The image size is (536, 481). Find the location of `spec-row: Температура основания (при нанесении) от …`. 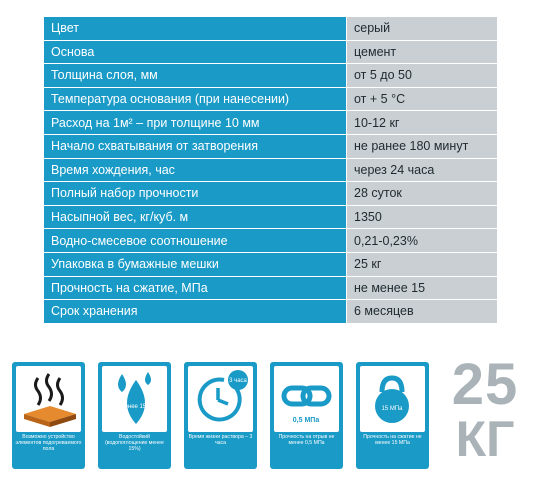

spec-row: Температура основания (при нанесении) от … is located at coordinates (270, 99).